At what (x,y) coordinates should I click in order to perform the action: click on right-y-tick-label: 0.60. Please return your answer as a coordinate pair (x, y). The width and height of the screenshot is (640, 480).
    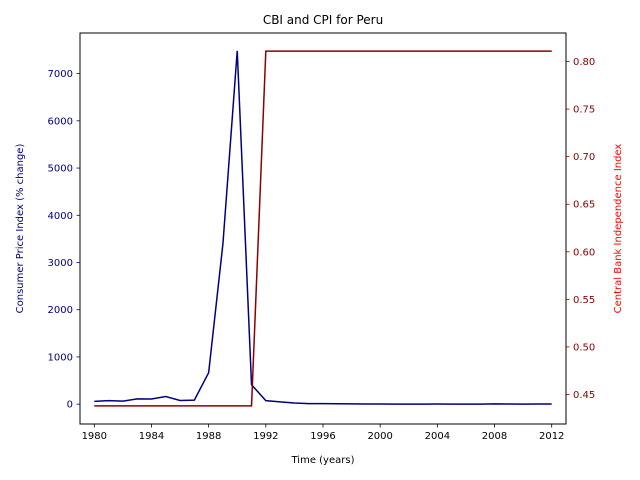
    Looking at the image, I should click on (584, 252).